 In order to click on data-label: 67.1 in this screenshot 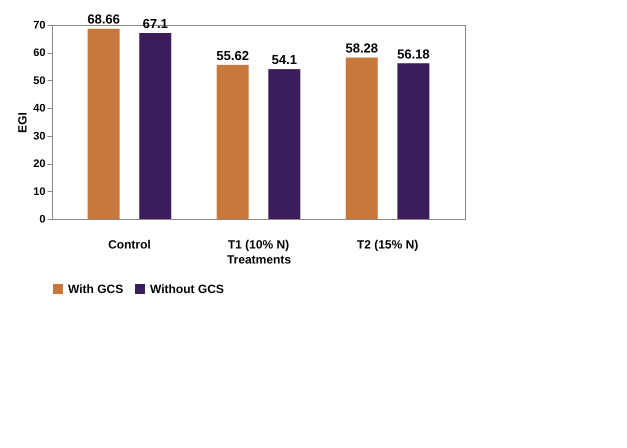, I will do `click(155, 24)`.